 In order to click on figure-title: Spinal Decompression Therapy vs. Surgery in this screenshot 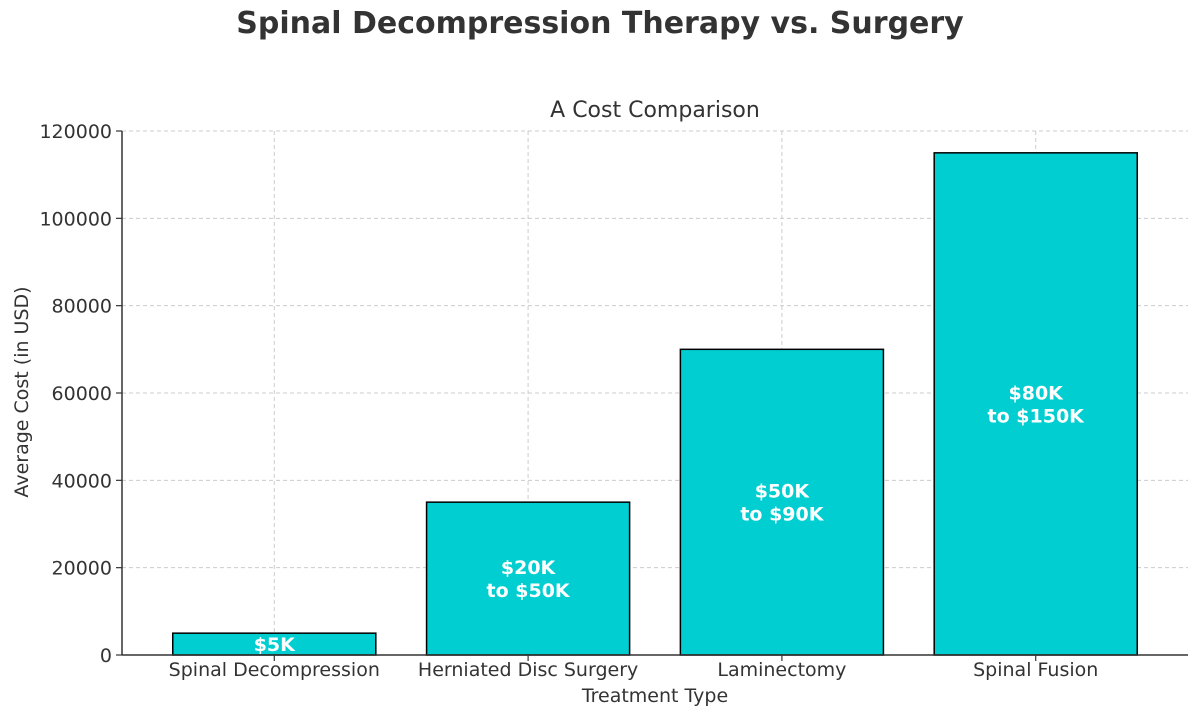, I will do `click(600, 23)`.